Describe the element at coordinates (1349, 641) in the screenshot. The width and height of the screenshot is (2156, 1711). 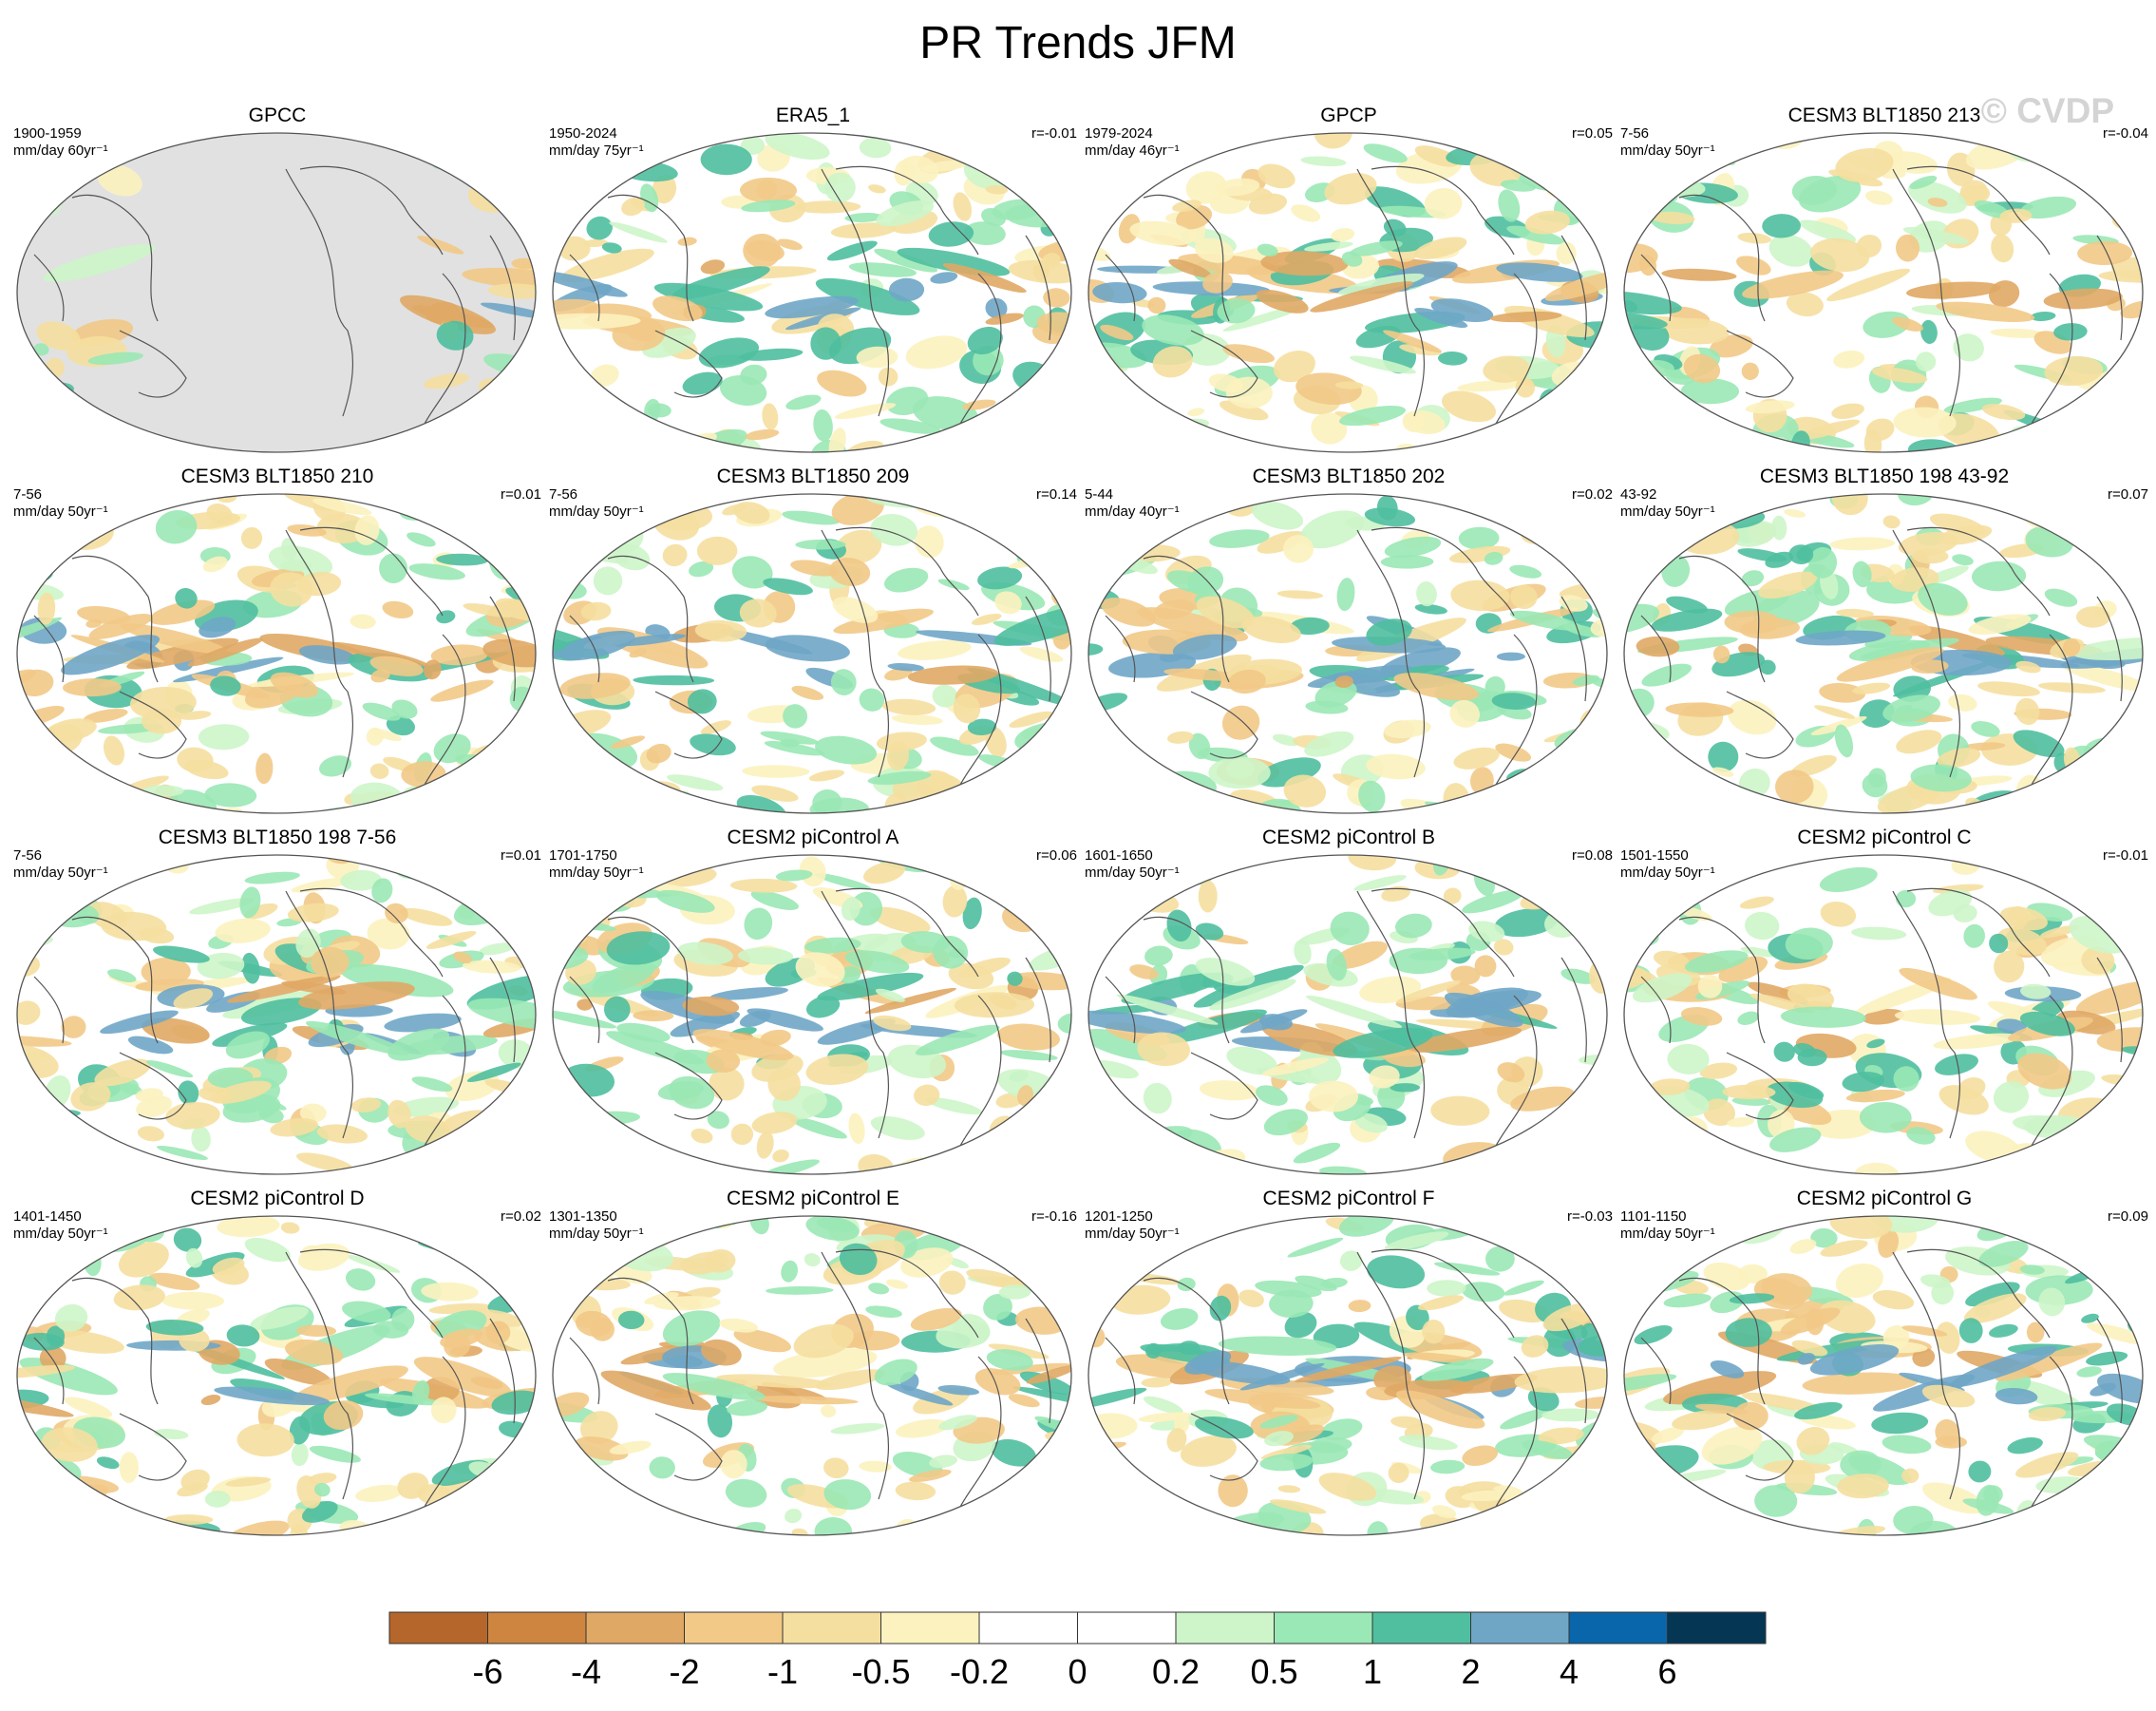
I see `map-panel: CESM3 BLT1850 202 5-44 mm/day 40yr⁻¹ r=0.02` at that location.